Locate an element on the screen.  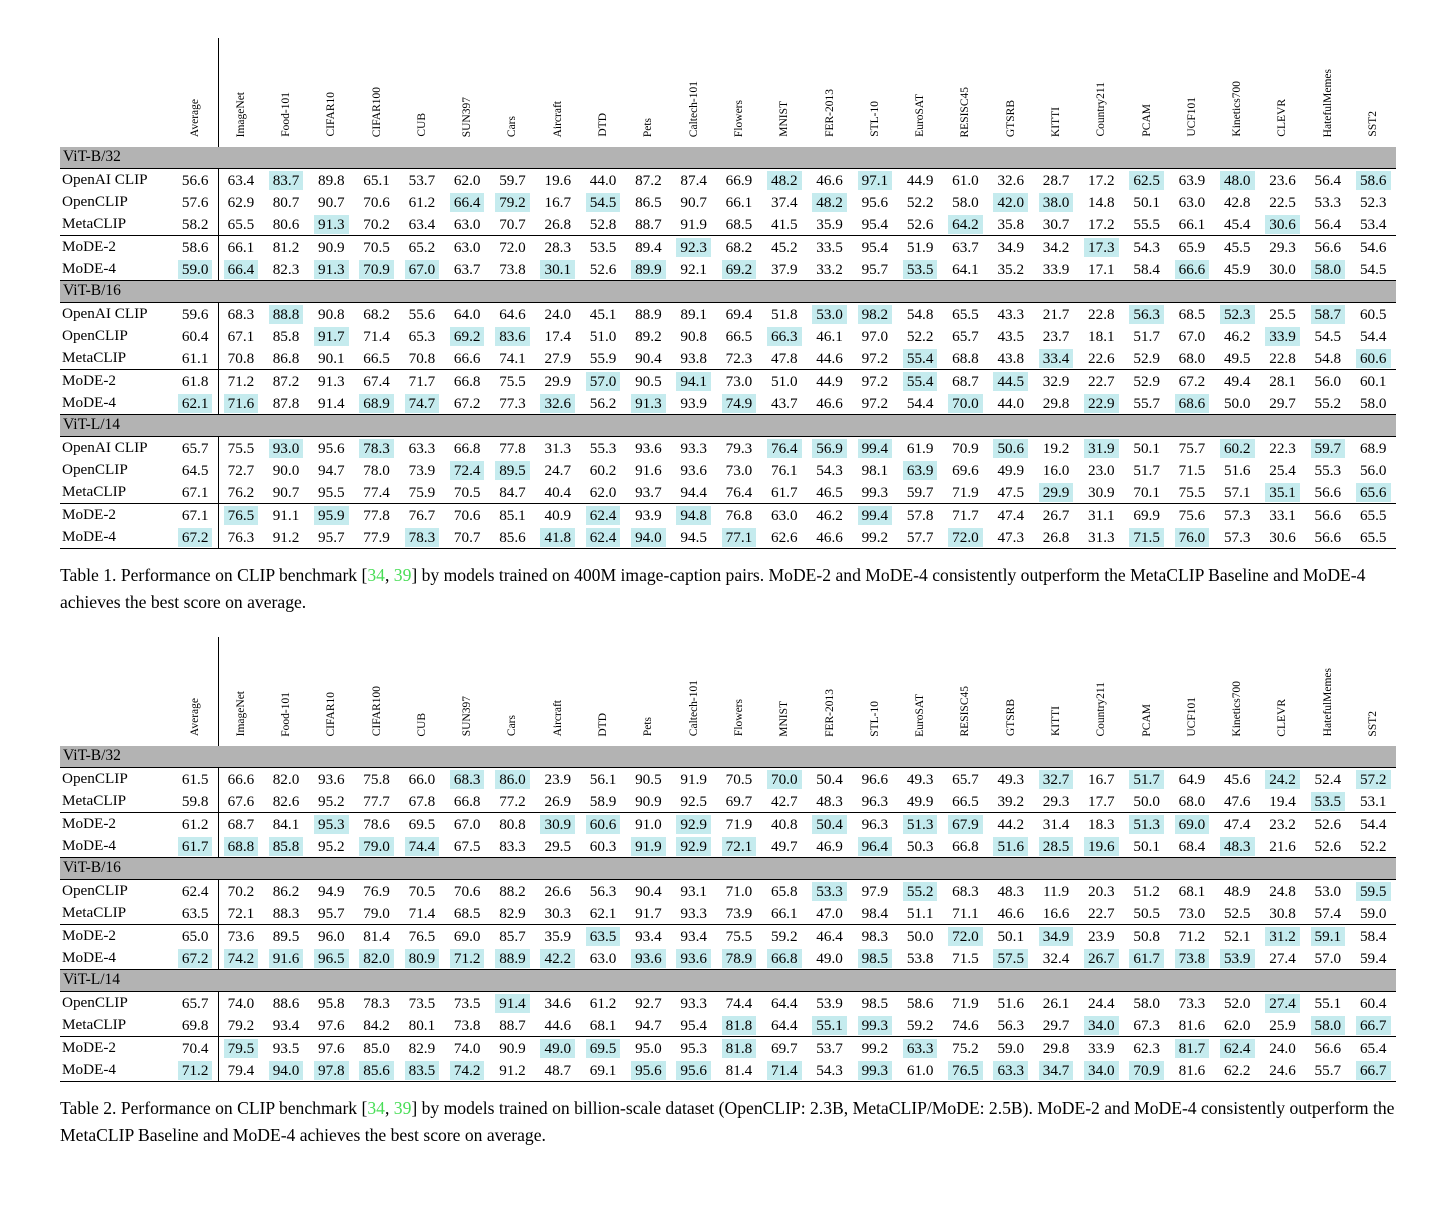
score-cell: 51.7 is located at coordinates (1146, 470).